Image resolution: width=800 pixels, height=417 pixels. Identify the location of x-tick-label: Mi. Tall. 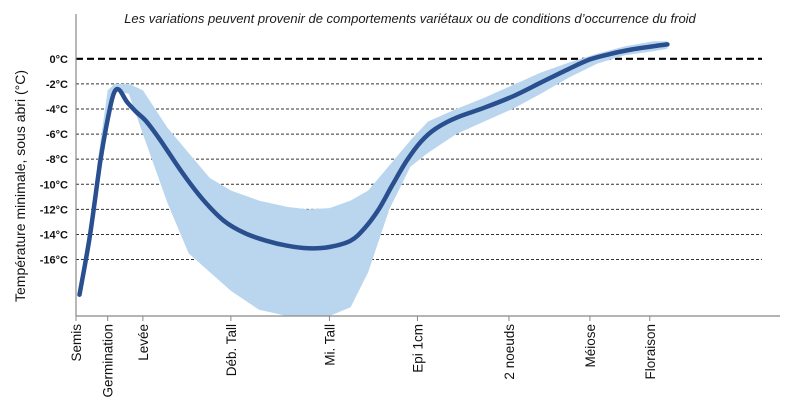
(329, 345).